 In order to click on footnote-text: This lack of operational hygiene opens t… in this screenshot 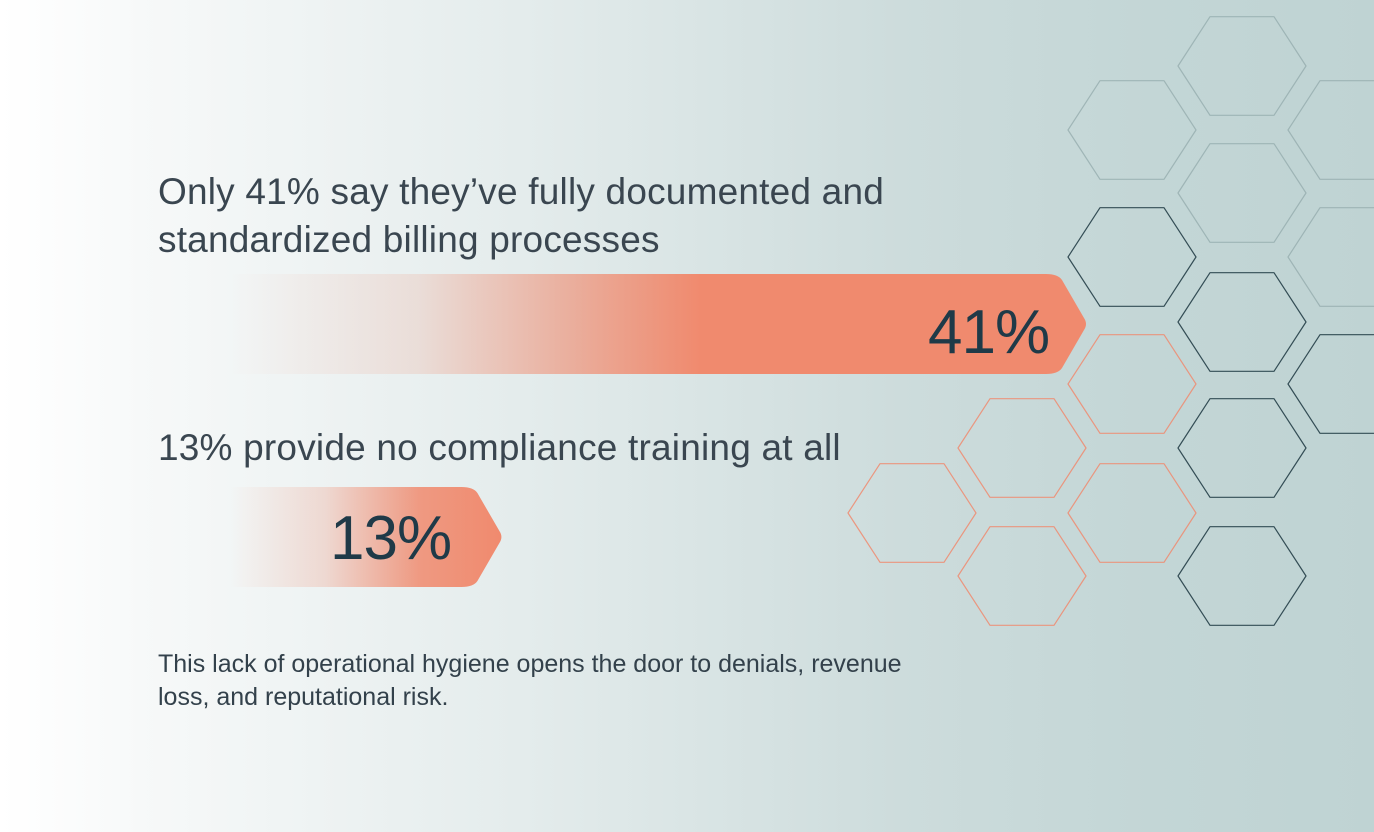, I will do `click(530, 680)`.